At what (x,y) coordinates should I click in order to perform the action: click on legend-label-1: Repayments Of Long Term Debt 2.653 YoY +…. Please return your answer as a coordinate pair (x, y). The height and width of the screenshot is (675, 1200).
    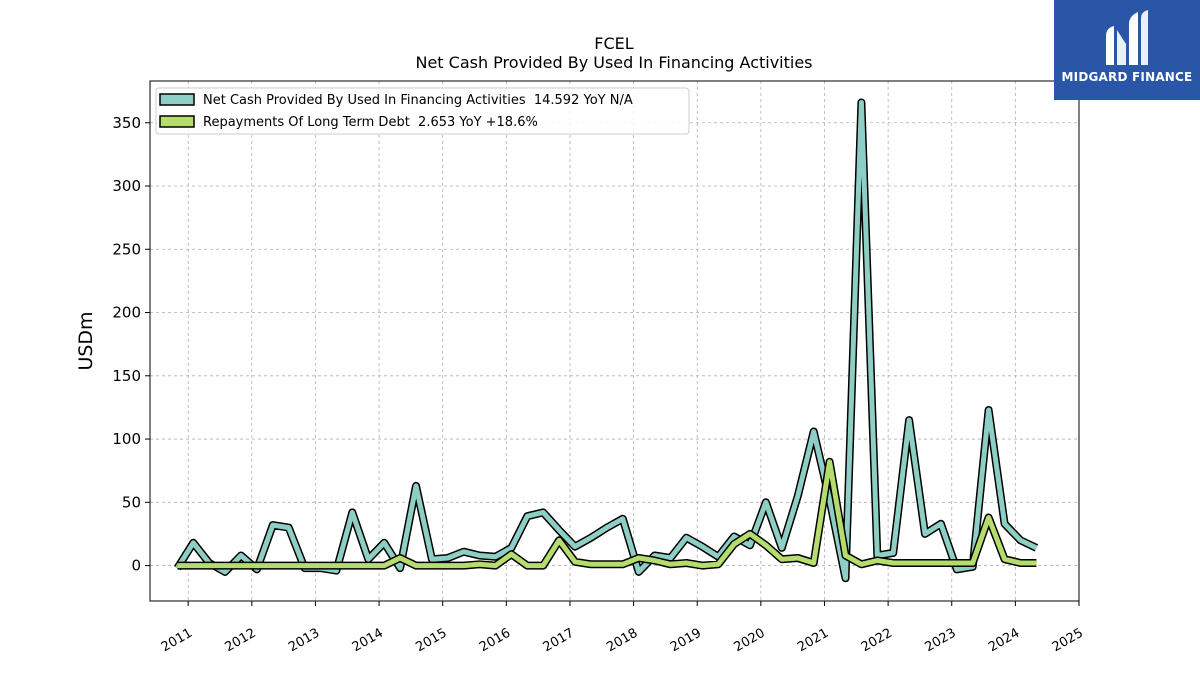
    Looking at the image, I should click on (370, 122).